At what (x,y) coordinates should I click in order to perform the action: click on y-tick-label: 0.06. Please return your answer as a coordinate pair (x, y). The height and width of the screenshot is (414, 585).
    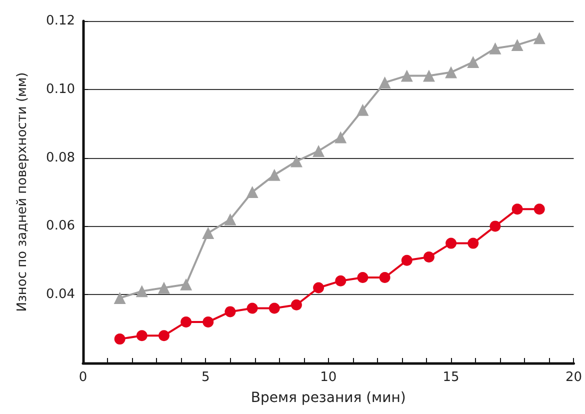
    Looking at the image, I should click on (60, 226).